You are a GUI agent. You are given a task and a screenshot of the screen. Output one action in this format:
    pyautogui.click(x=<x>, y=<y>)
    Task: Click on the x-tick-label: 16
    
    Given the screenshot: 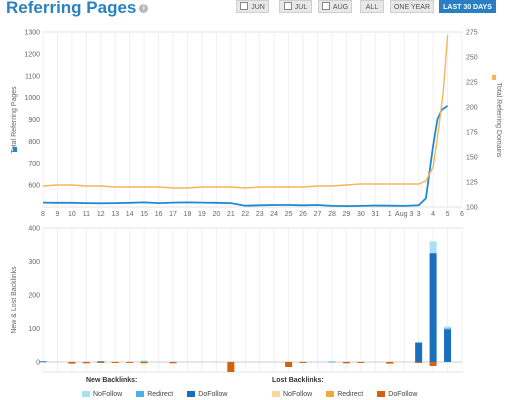 What is the action you would take?
    pyautogui.click(x=159, y=214)
    